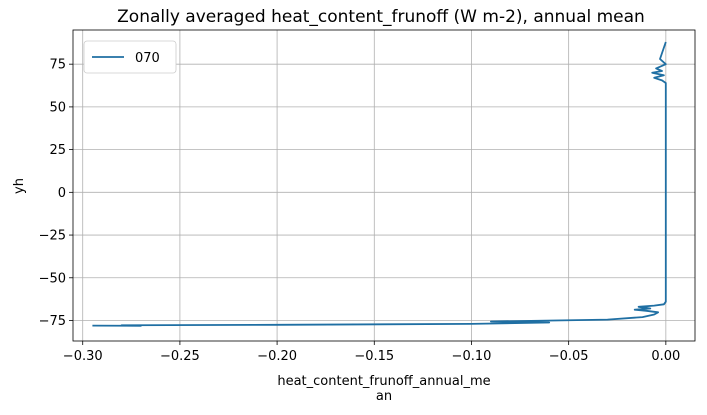  What do you see at coordinates (277, 356) in the screenshot?
I see `x-tick-label: −0.20` at bounding box center [277, 356].